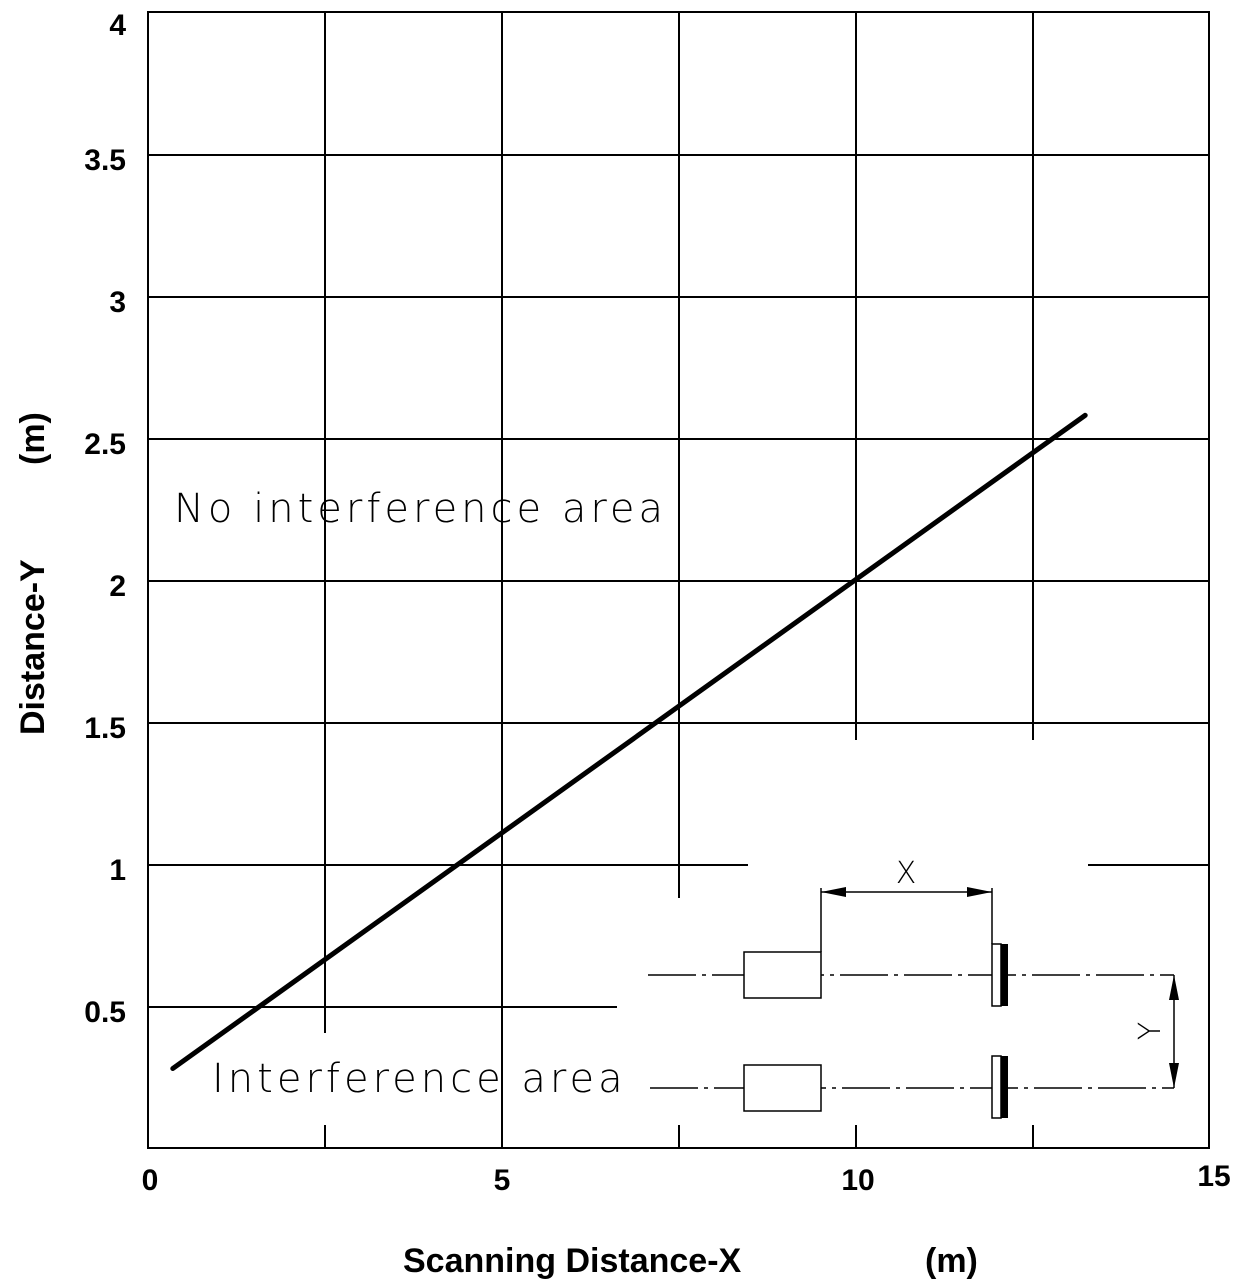 This screenshot has height=1284, width=1242. Describe the element at coordinates (105, 728) in the screenshot. I see `y-tick-label: 1.5` at that location.